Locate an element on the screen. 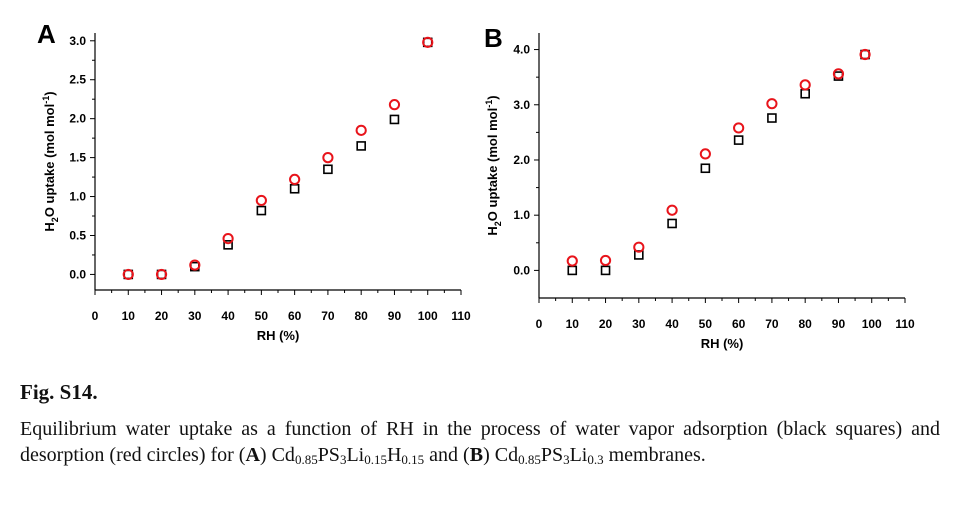 The image size is (959, 515). formula_b-part: Li is located at coordinates (578, 455).